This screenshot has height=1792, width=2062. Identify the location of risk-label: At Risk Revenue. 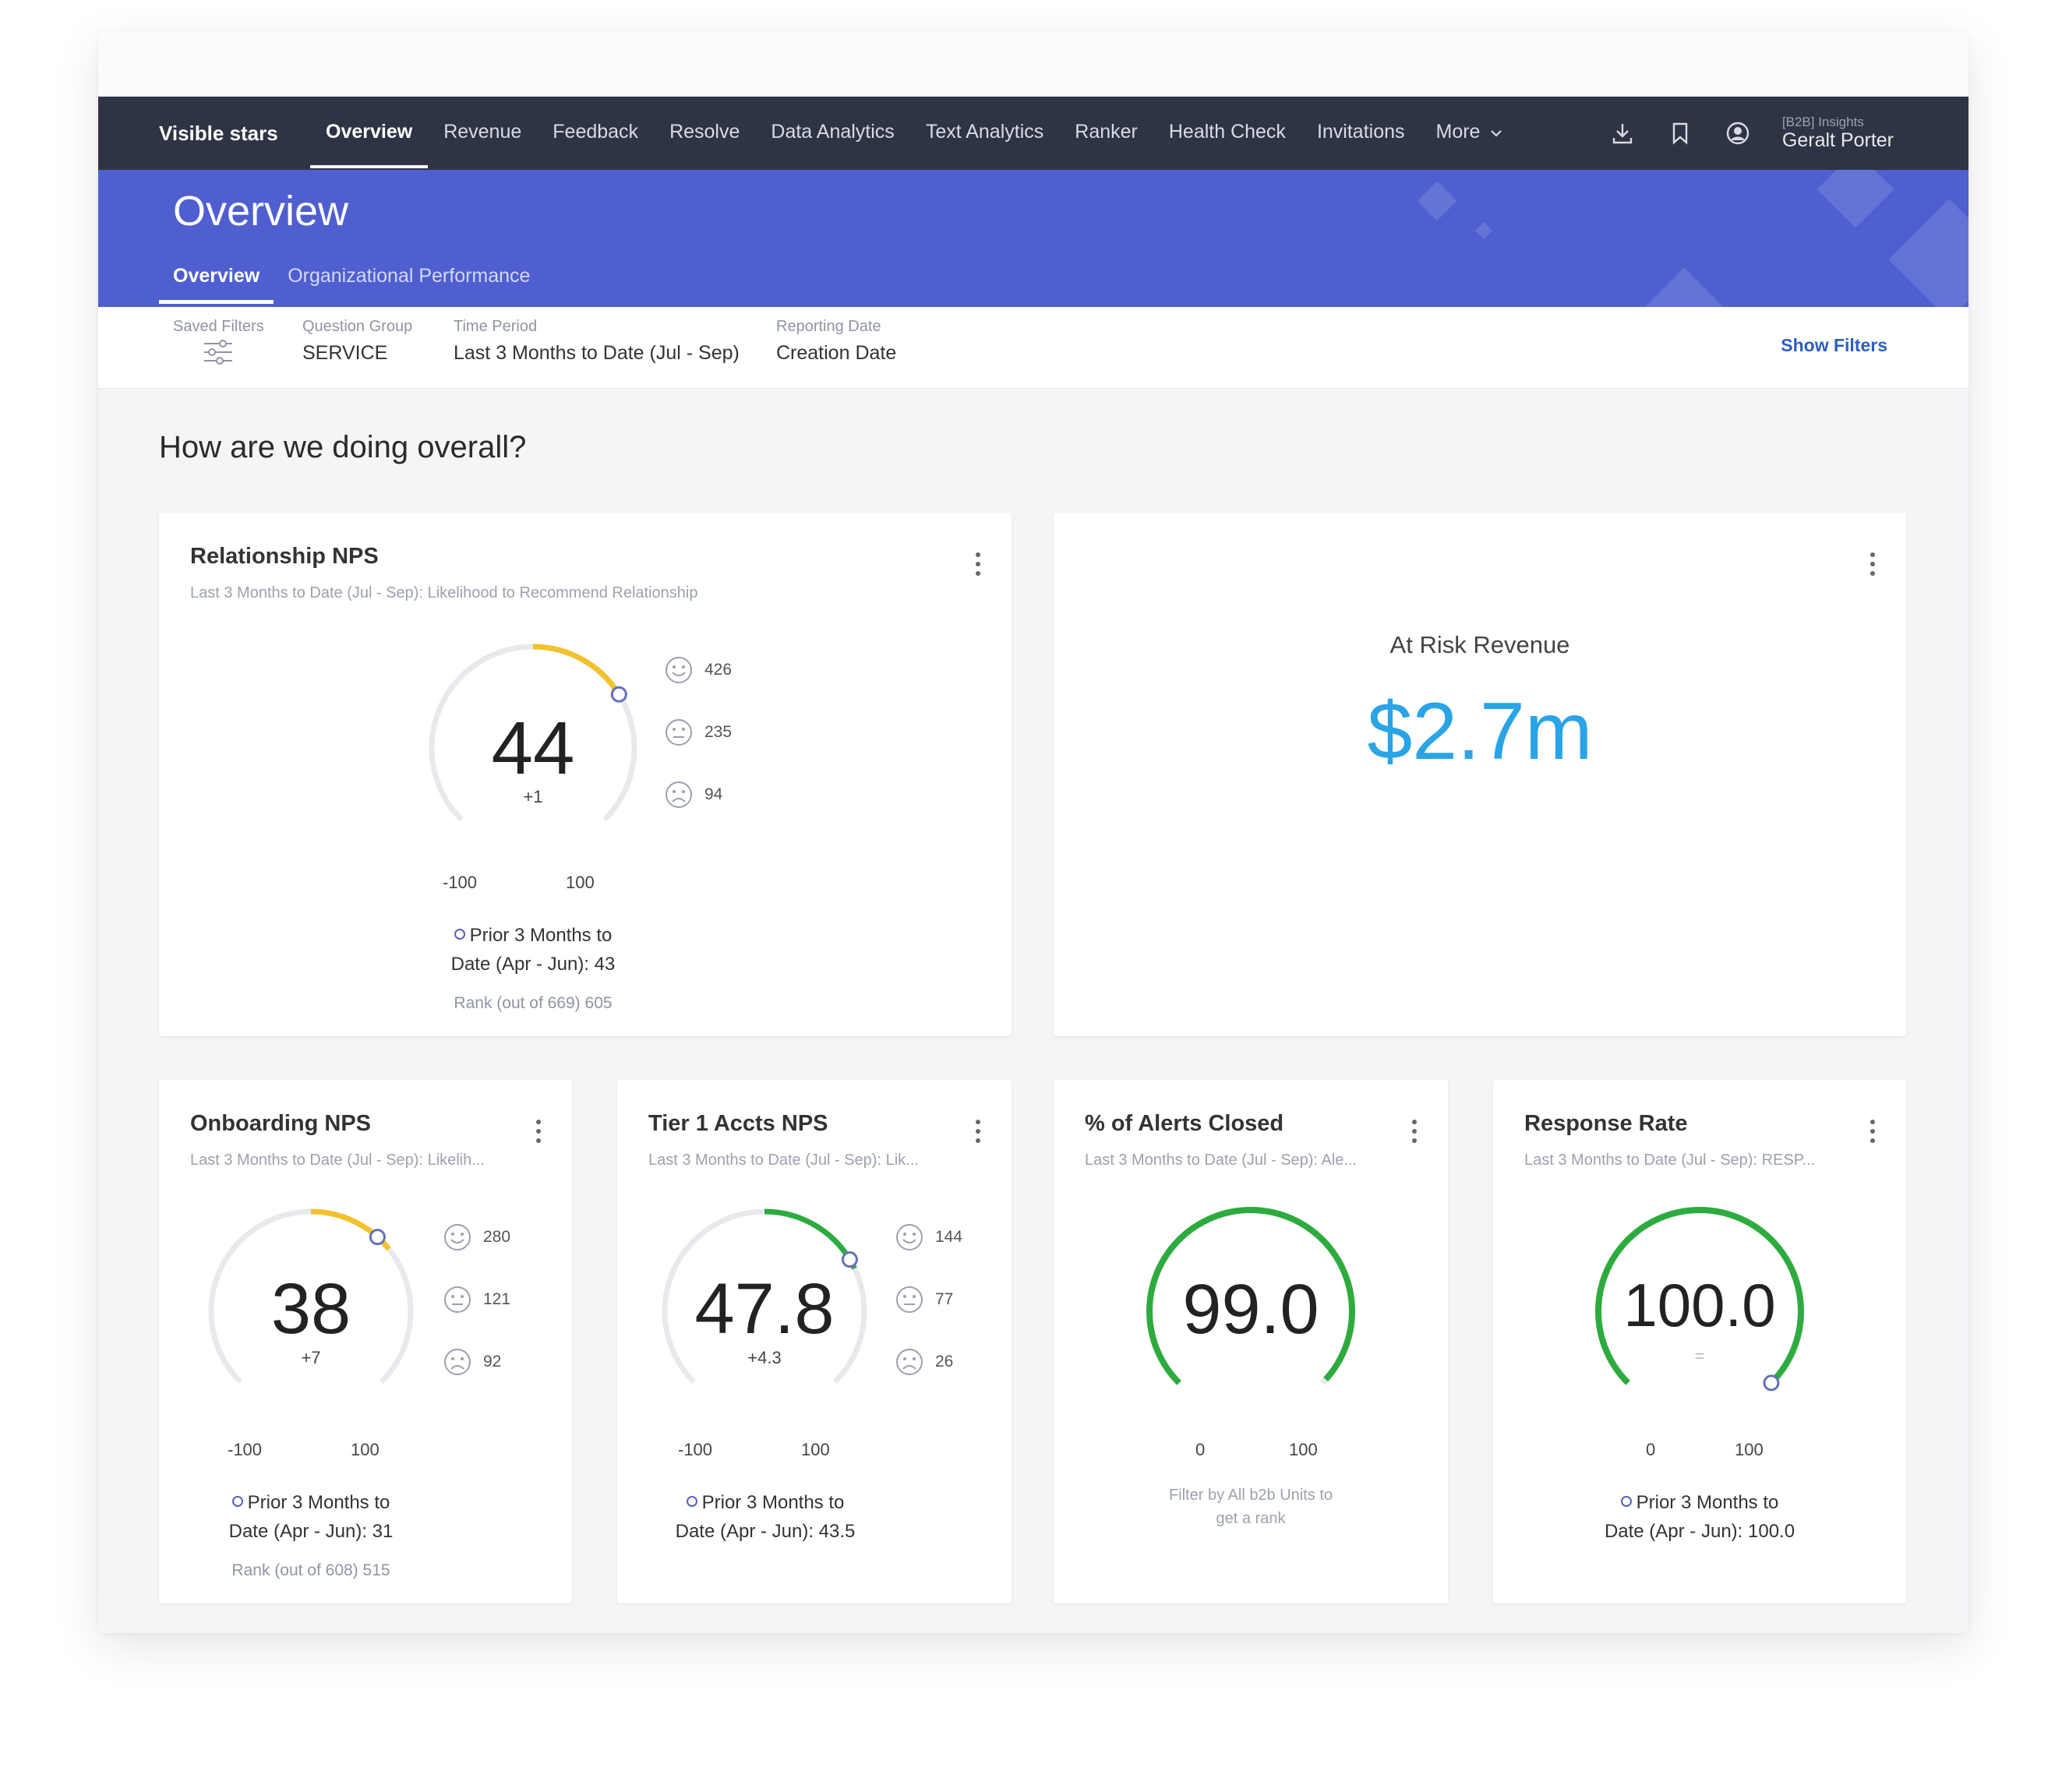
(1479, 644).